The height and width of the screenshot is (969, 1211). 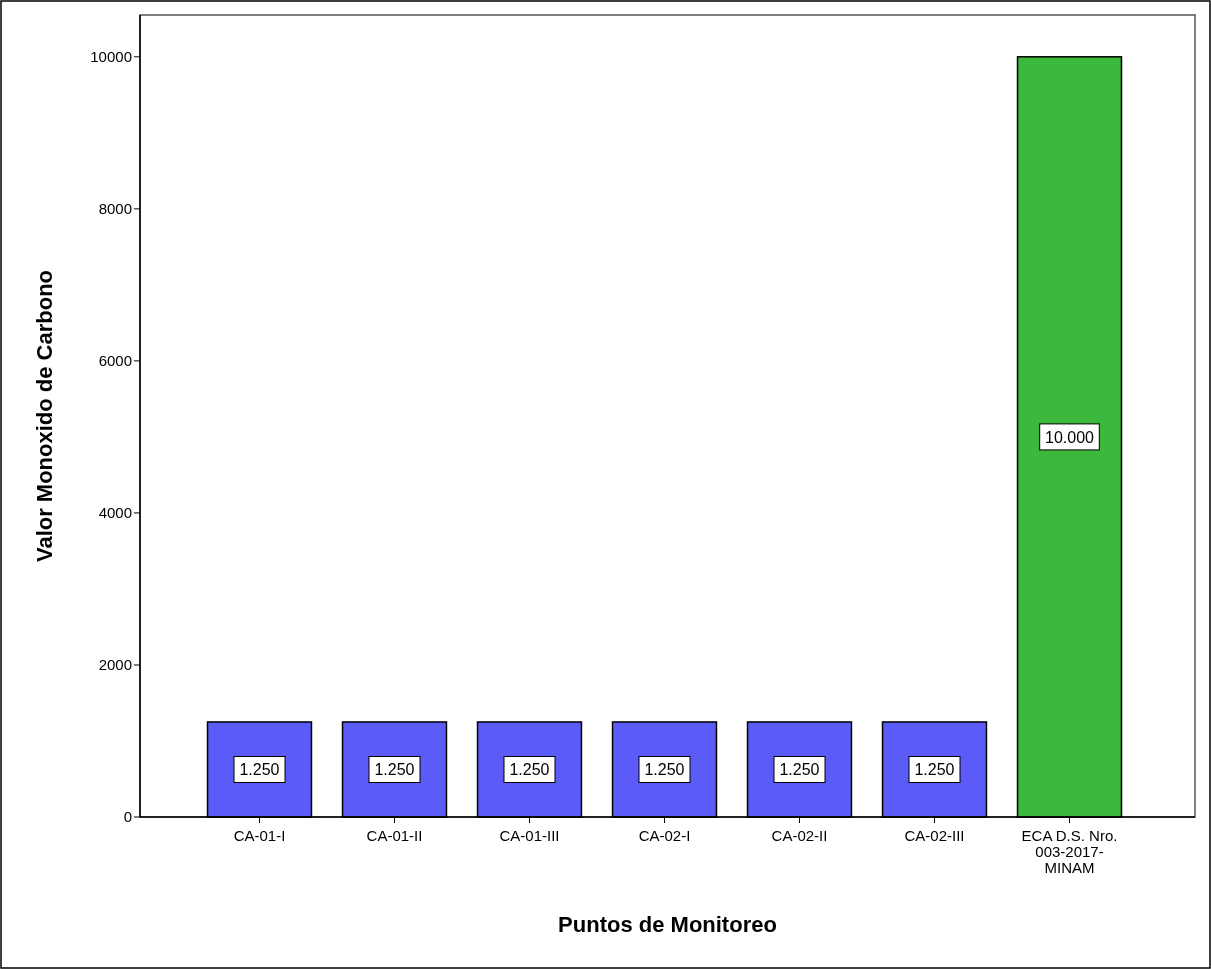 I want to click on y-tick-label: 10000, so click(x=111, y=56).